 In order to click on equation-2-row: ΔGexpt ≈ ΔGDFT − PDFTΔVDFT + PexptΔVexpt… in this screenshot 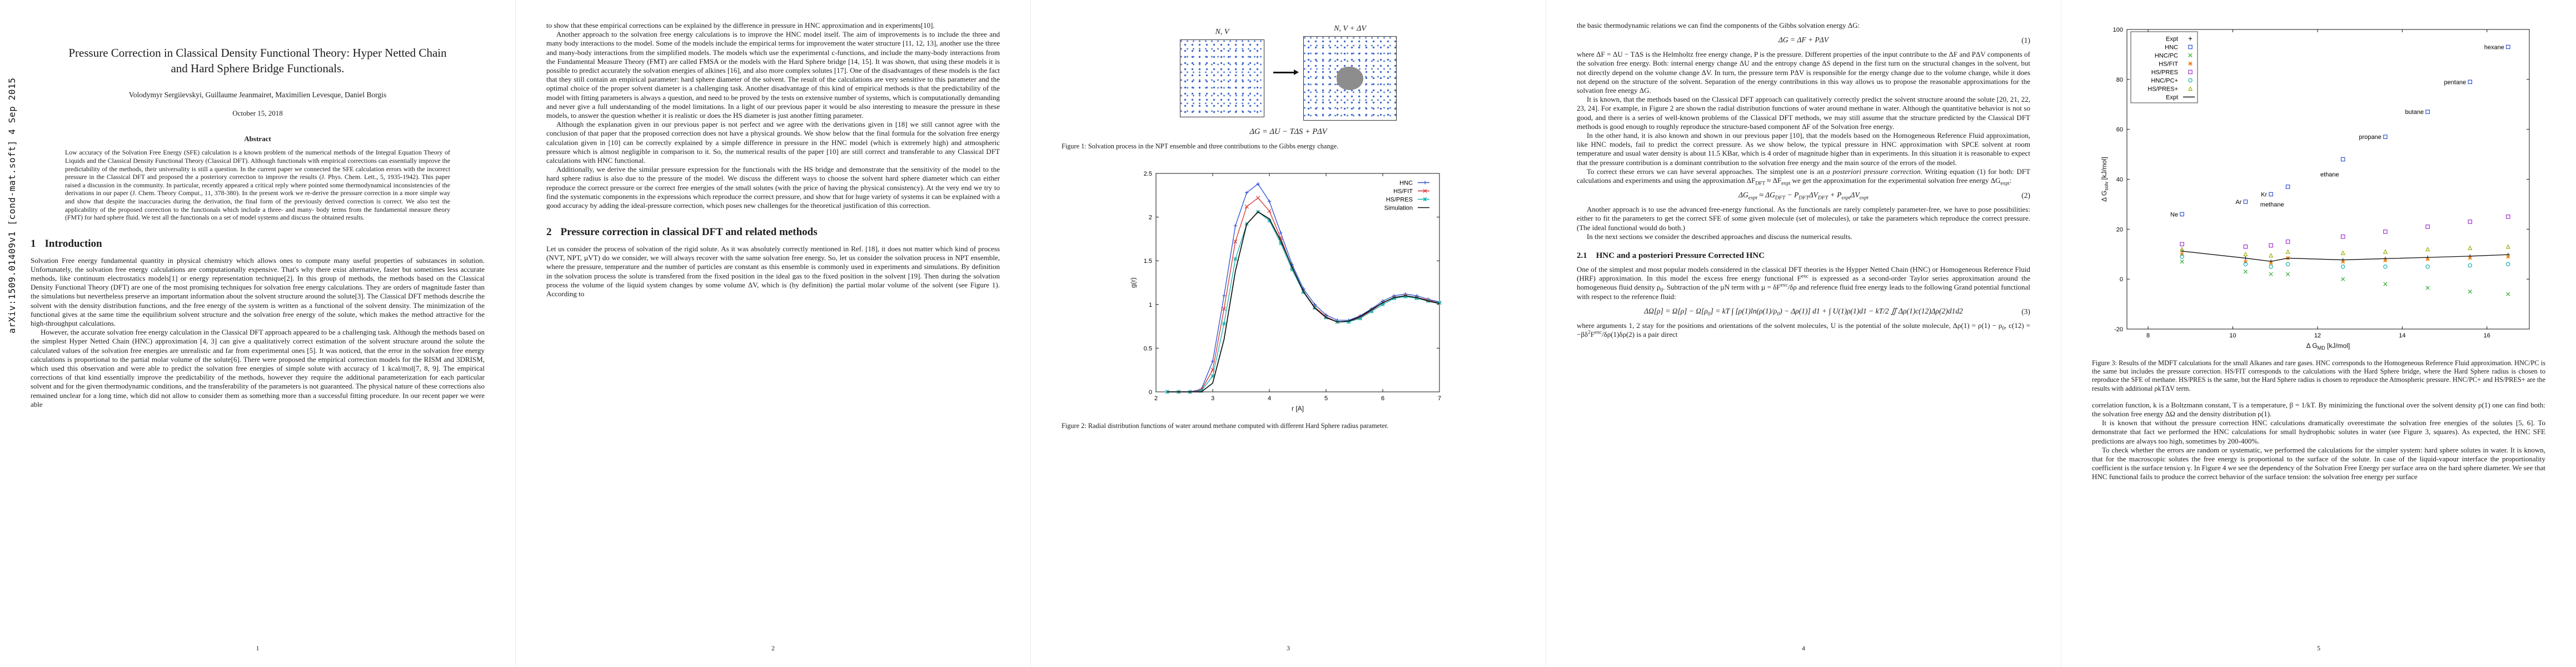, I will do `click(1803, 196)`.